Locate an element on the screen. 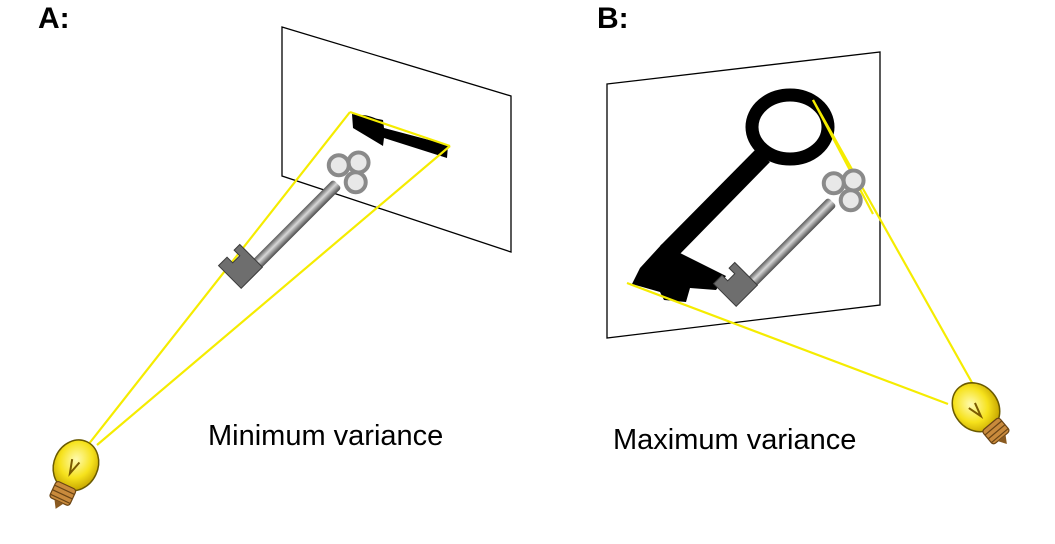  key-shadow-b is located at coordinates (733, 195).